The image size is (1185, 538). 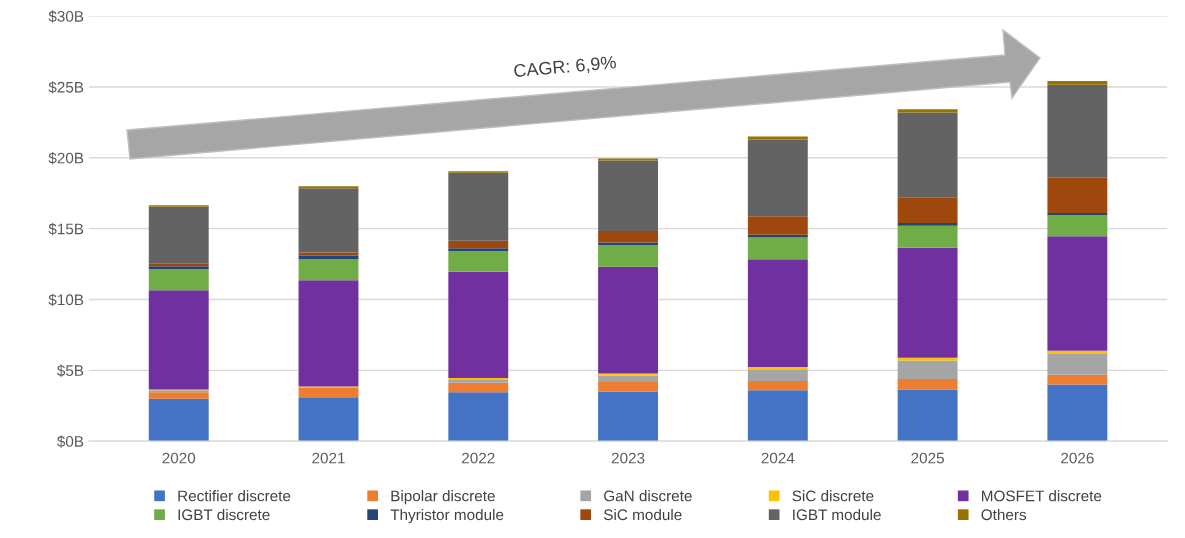 What do you see at coordinates (628, 458) in the screenshot?
I see `x-tick-label: 2023` at bounding box center [628, 458].